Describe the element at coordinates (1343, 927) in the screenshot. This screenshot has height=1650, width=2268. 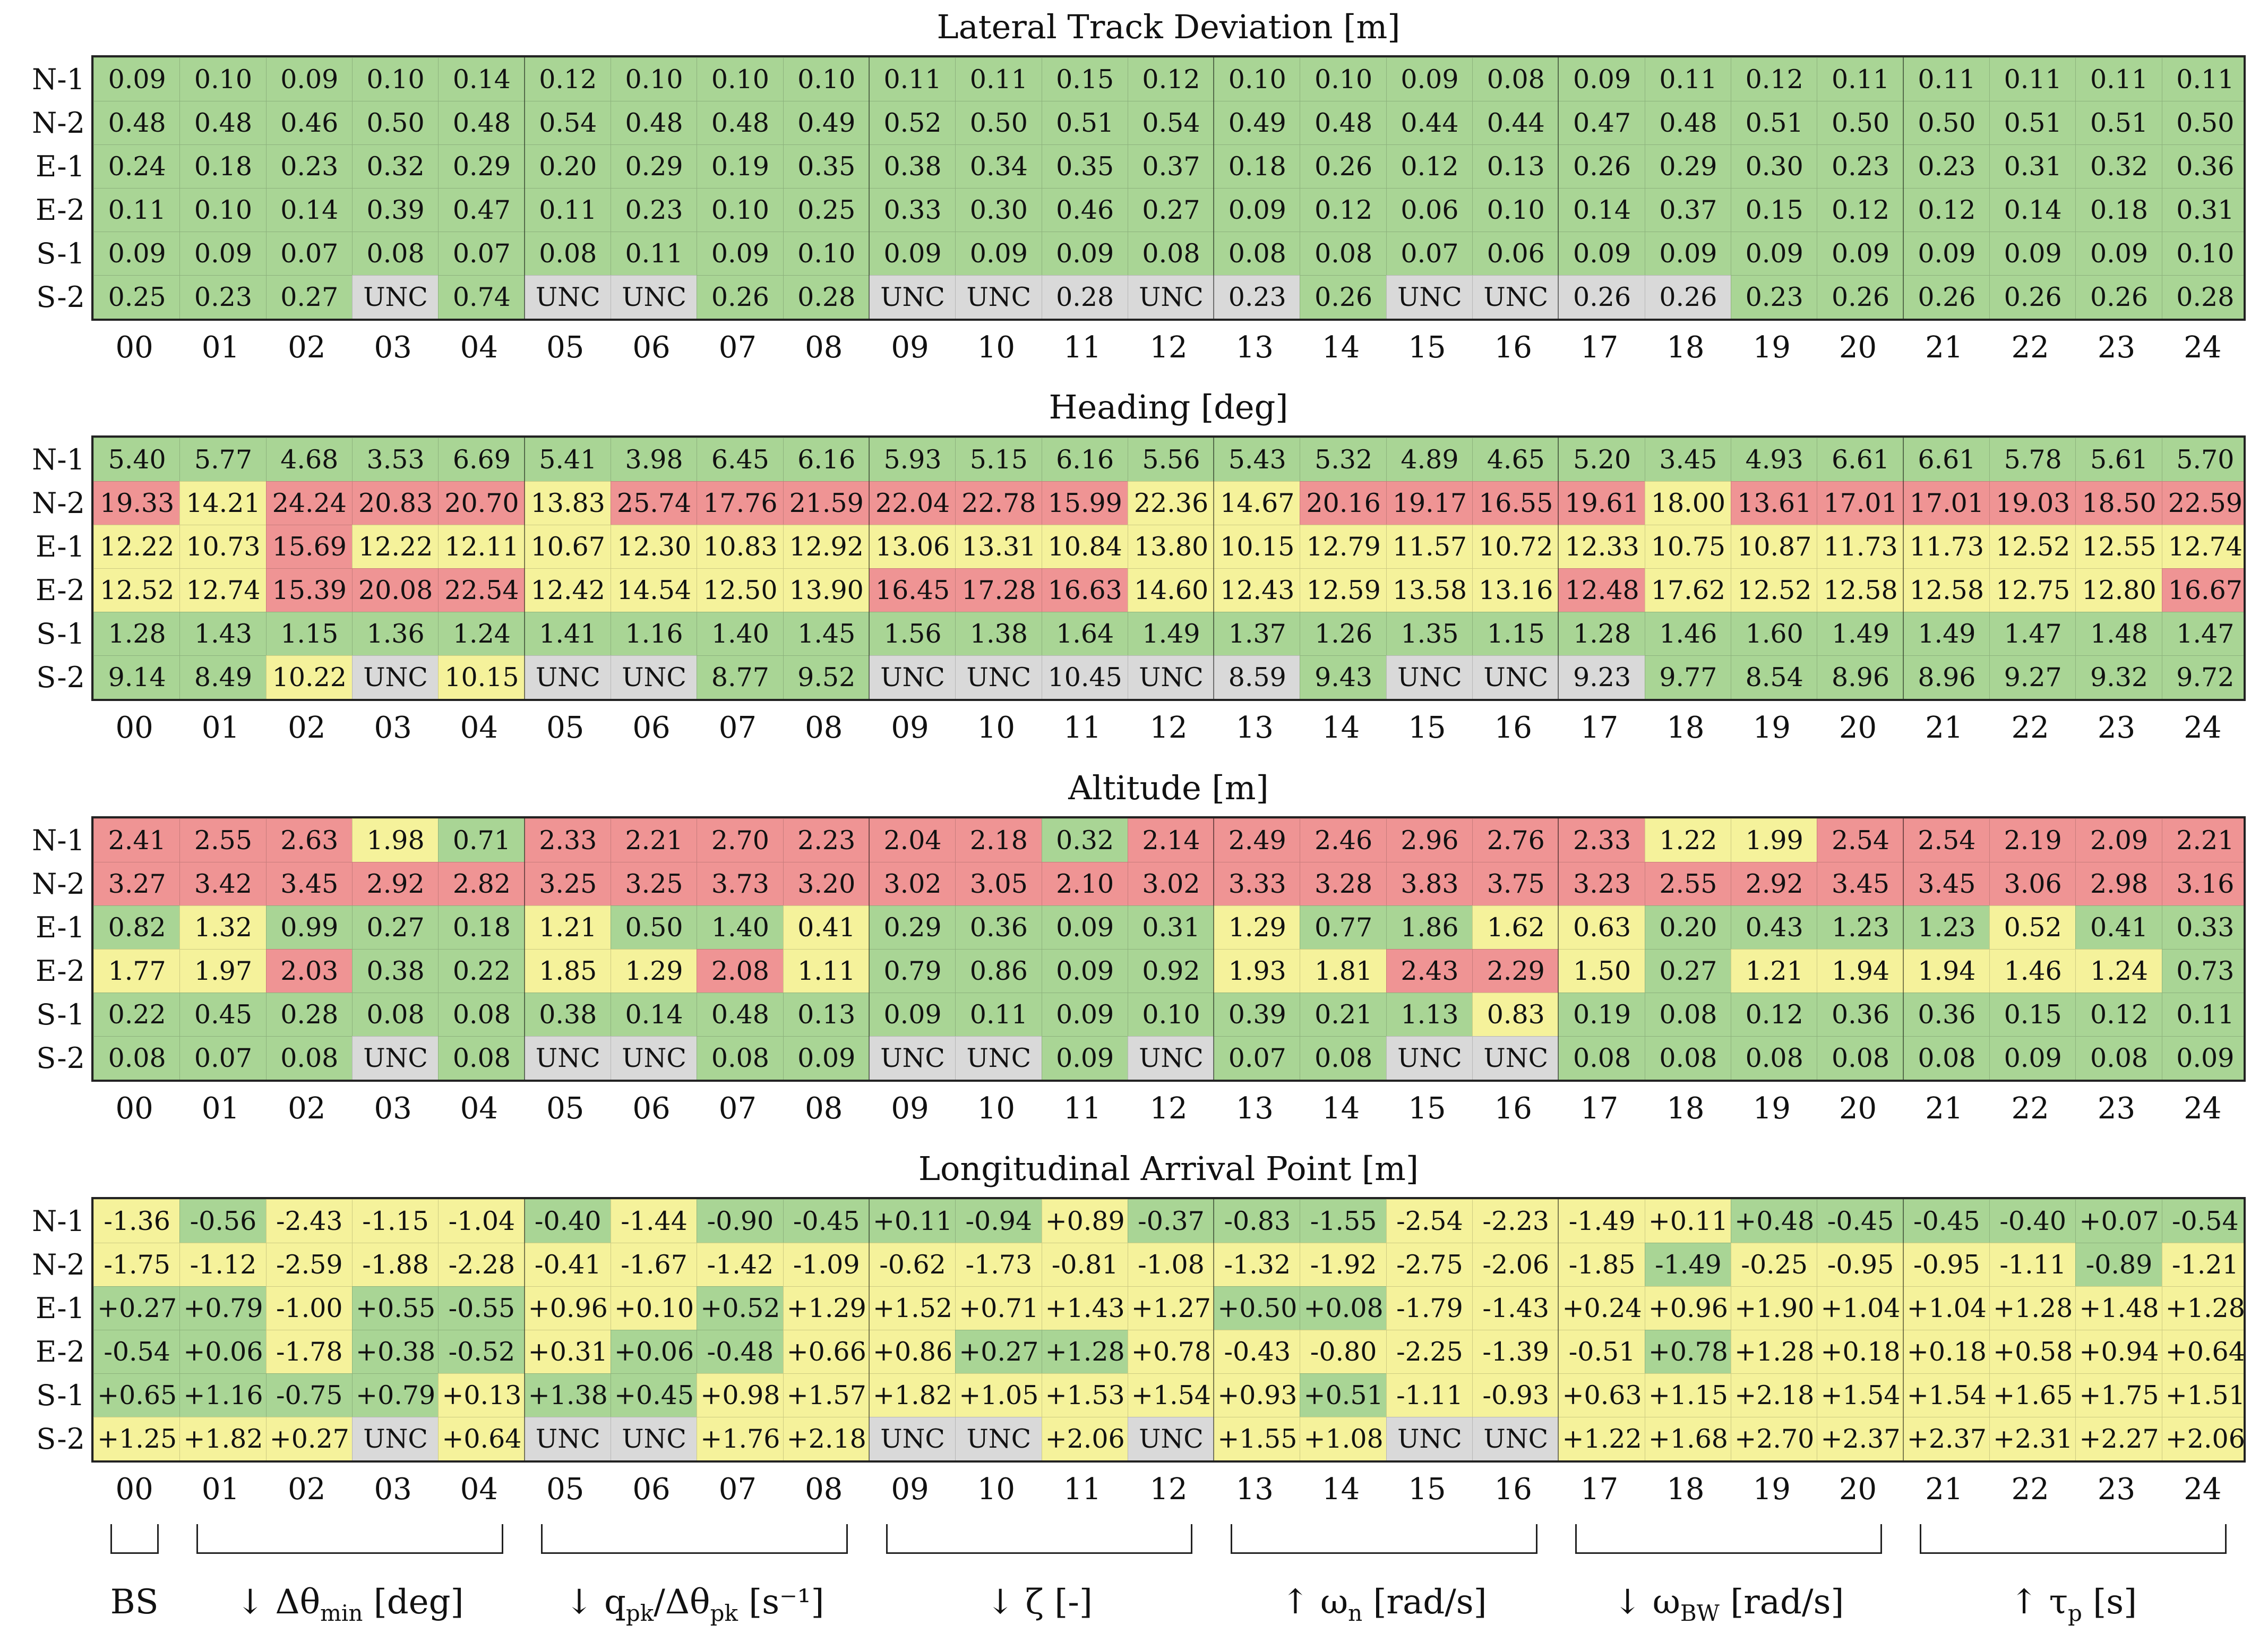
I see `heatmap-cell: 0.77` at that location.